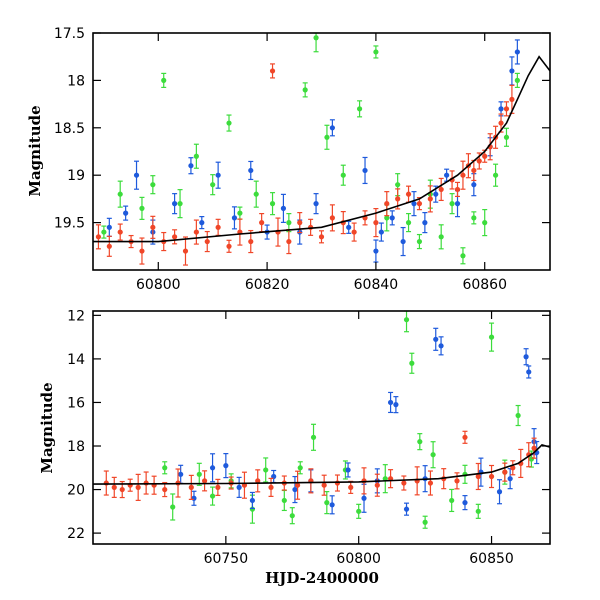 Image resolution: width=600 pixels, height=600 pixels. I want to click on top-x-tick-label: 60860, so click(484, 285).